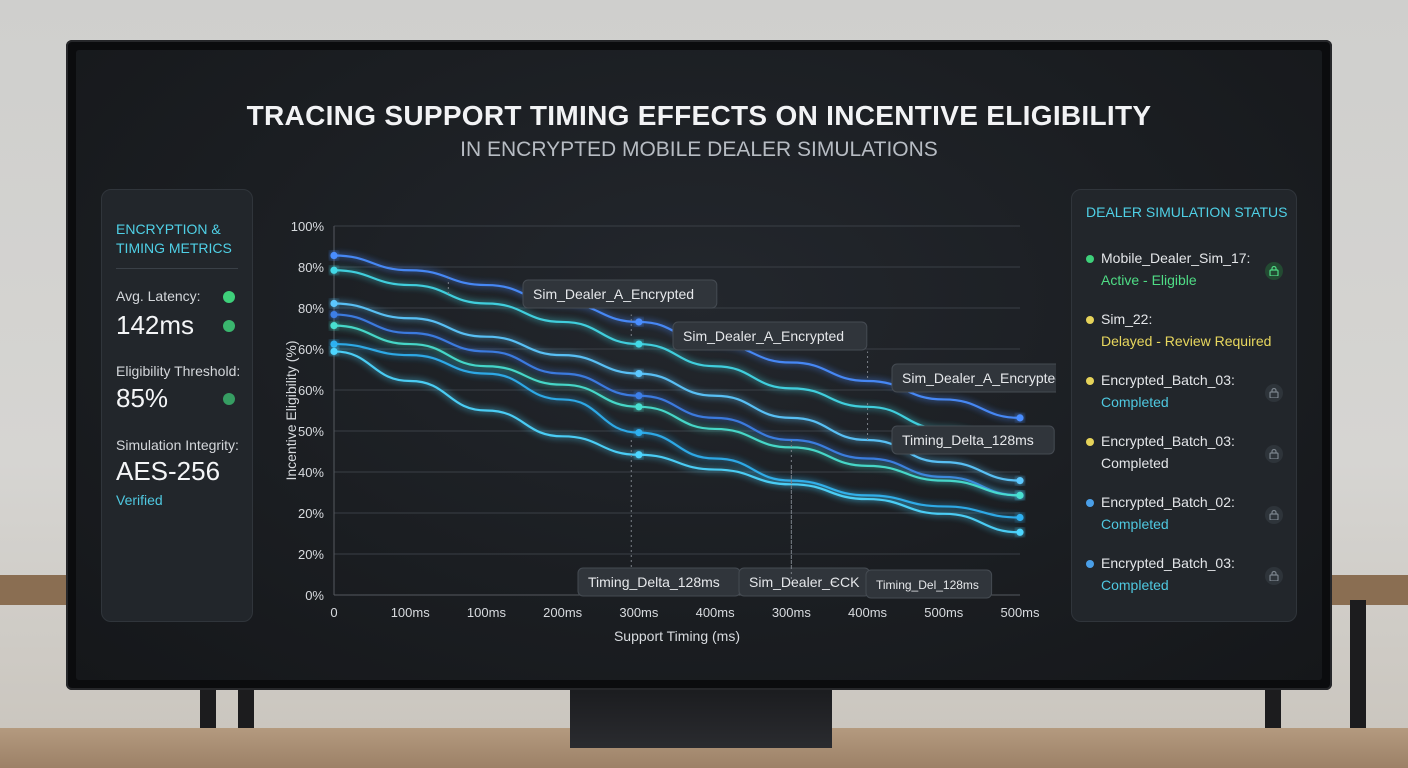  Describe the element at coordinates (1127, 319) in the screenshot. I see `status-item-name: Sim_22:` at that location.